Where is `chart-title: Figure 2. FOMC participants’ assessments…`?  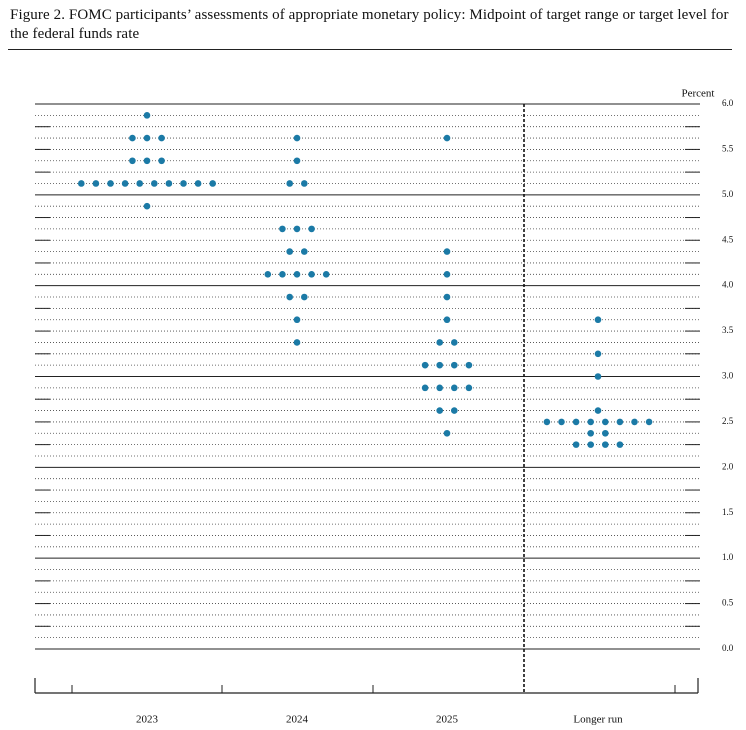
chart-title: Figure 2. FOMC participants’ assessments… is located at coordinates (369, 24).